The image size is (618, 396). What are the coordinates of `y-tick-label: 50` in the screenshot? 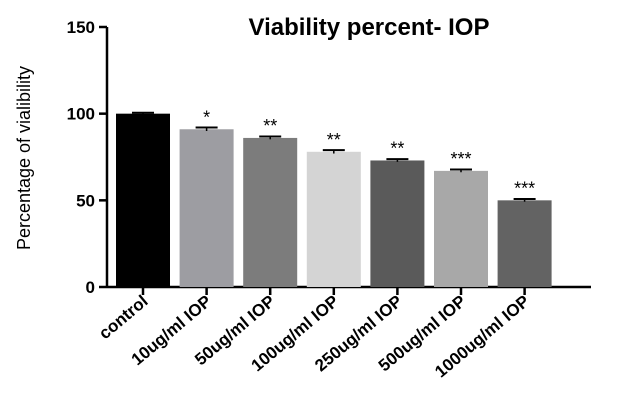 It's located at (85, 200).